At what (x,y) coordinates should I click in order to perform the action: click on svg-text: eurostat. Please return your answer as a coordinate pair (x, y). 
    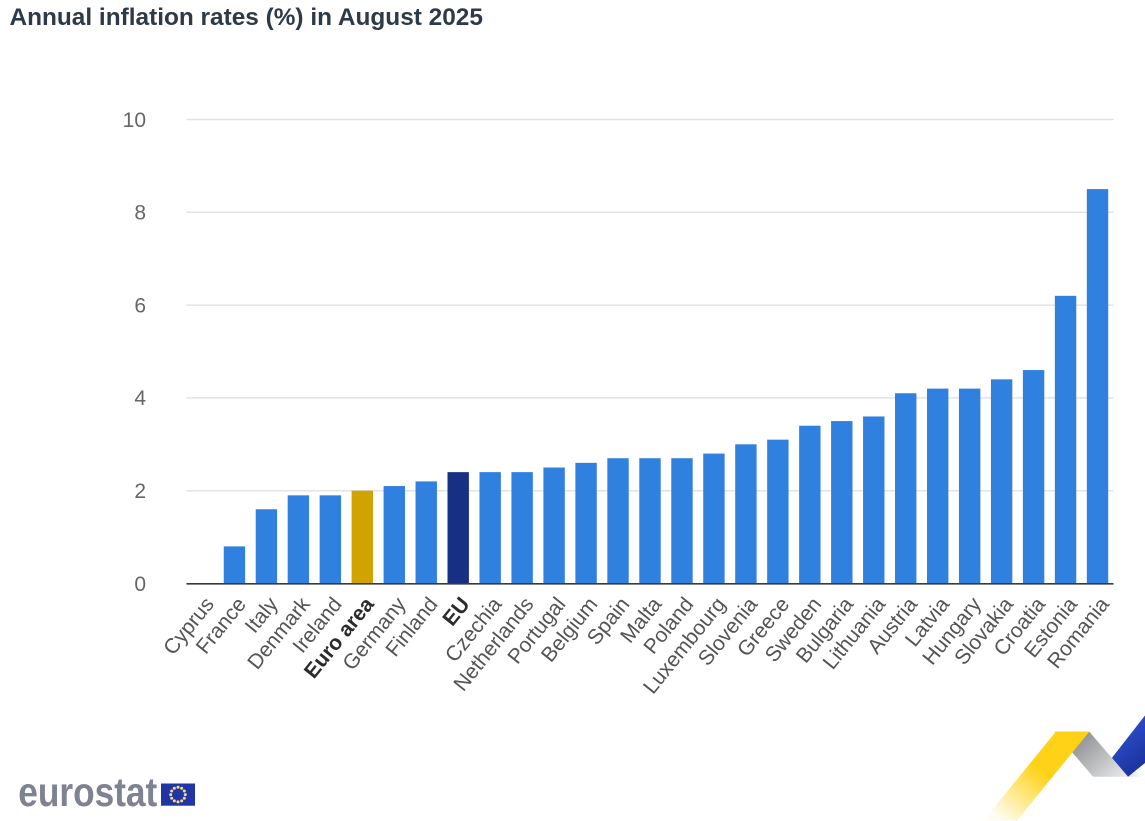
    Looking at the image, I should click on (87, 793).